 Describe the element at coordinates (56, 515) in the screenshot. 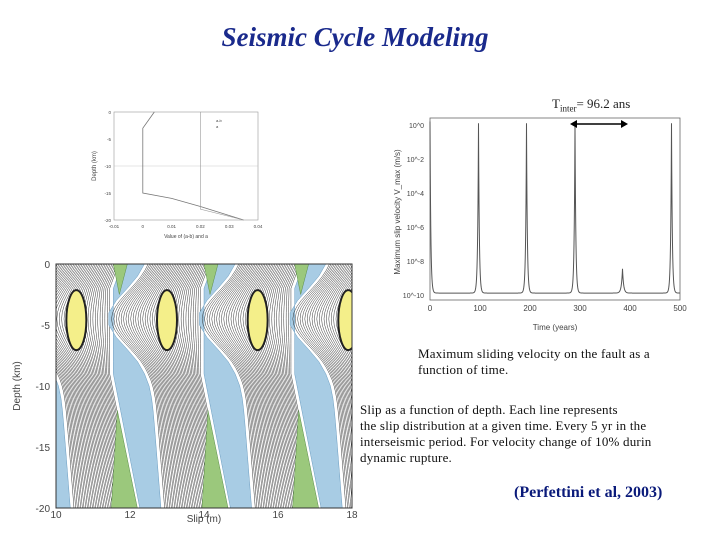

I see `x-tick-label: 10` at that location.